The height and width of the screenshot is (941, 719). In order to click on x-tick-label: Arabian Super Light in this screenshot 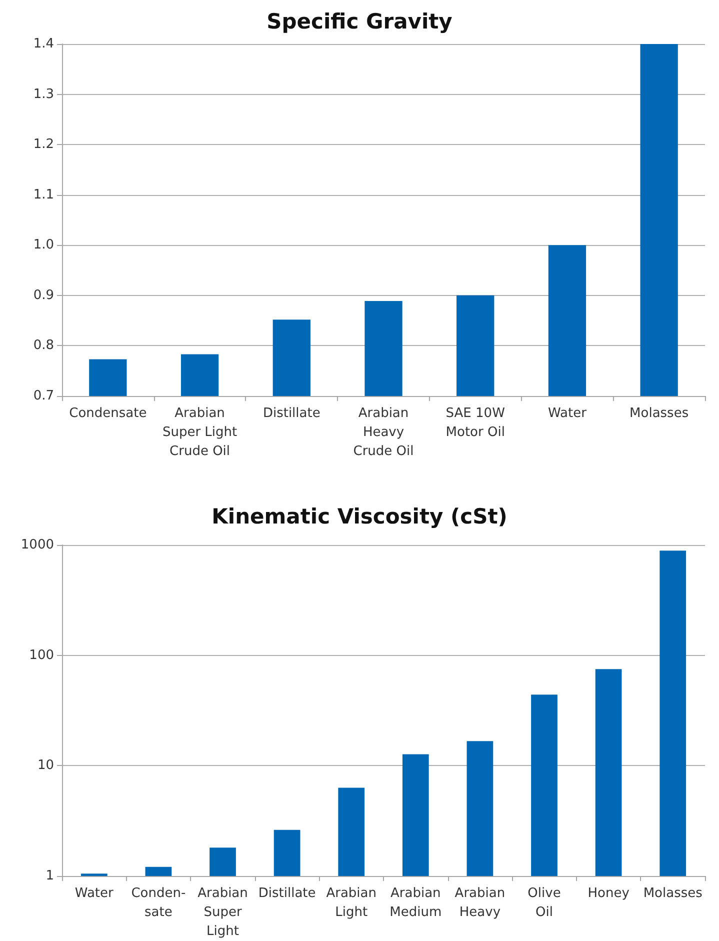, I will do `click(223, 912)`.